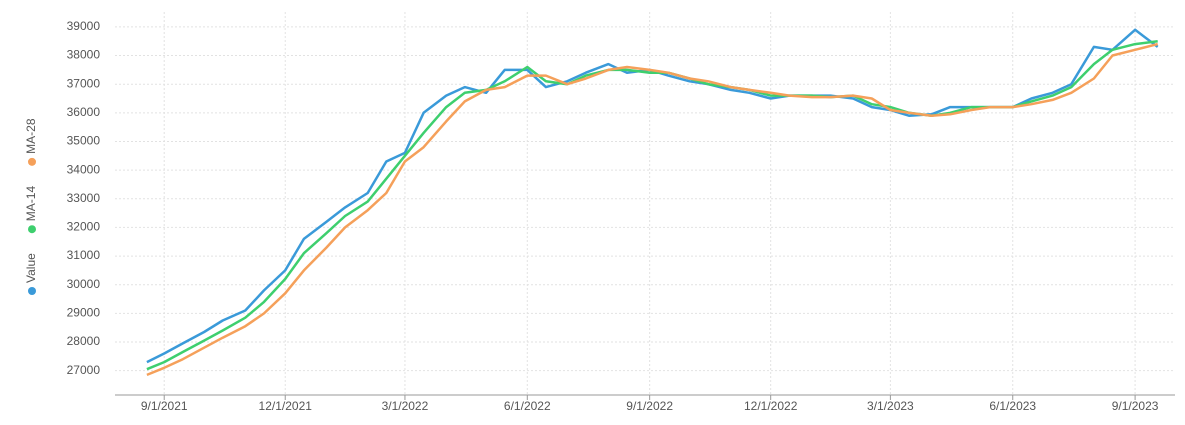  I want to click on x-tick-label: 3/1/2022, so click(405, 406).